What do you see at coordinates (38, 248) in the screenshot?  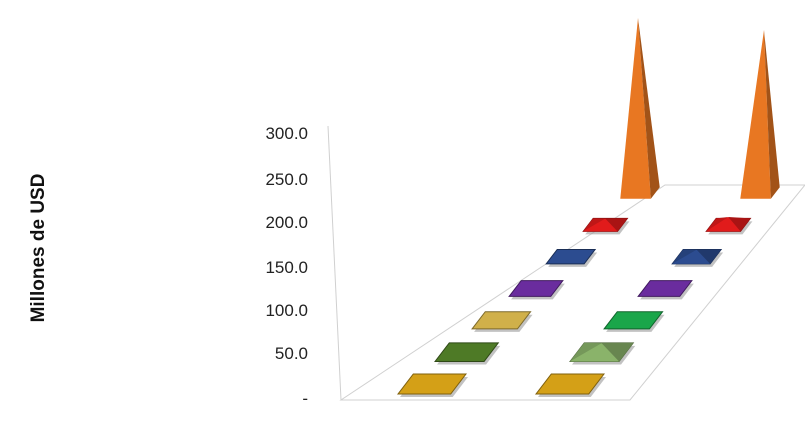 I see `y-axis-label: Millones de USD` at bounding box center [38, 248].